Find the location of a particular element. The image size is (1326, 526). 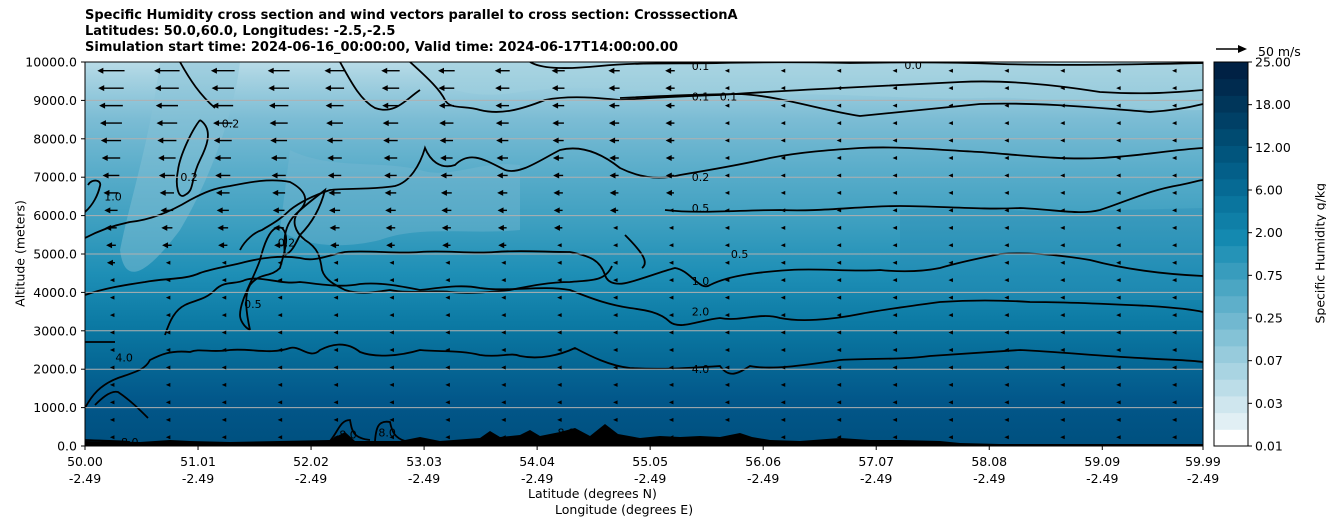

x-tick-label-lon: -2.49 is located at coordinates (876, 478).